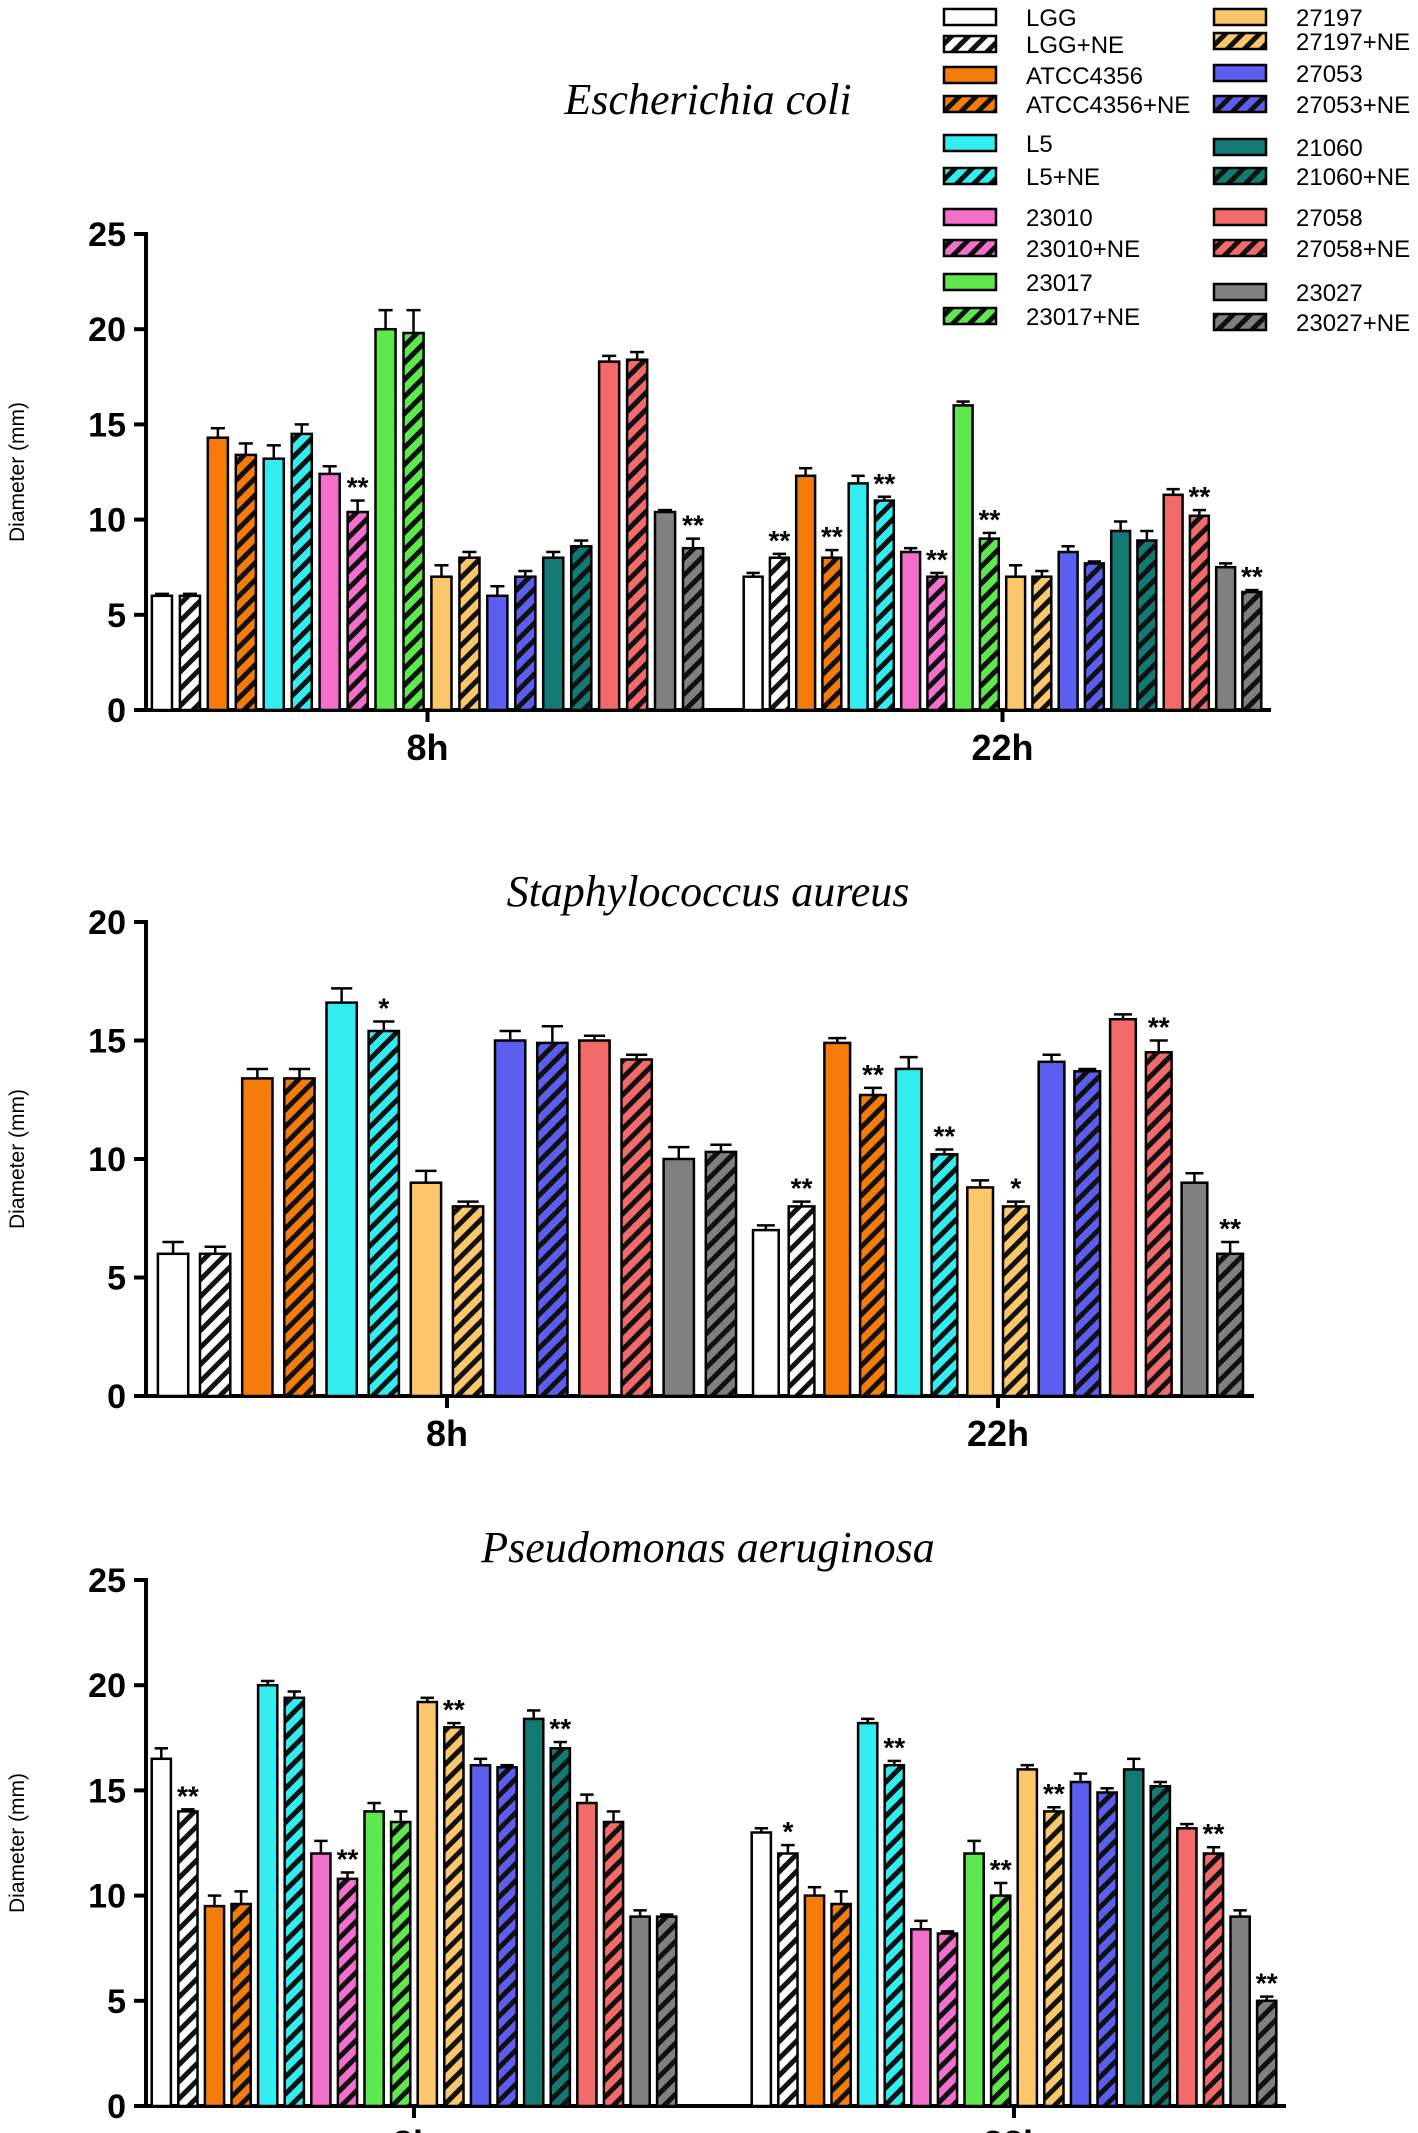 This screenshot has height=2133, width=1418. Describe the element at coordinates (1041, 249) in the screenshot. I see `legend-item-23010-plus-ne: 23010+NE` at that location.